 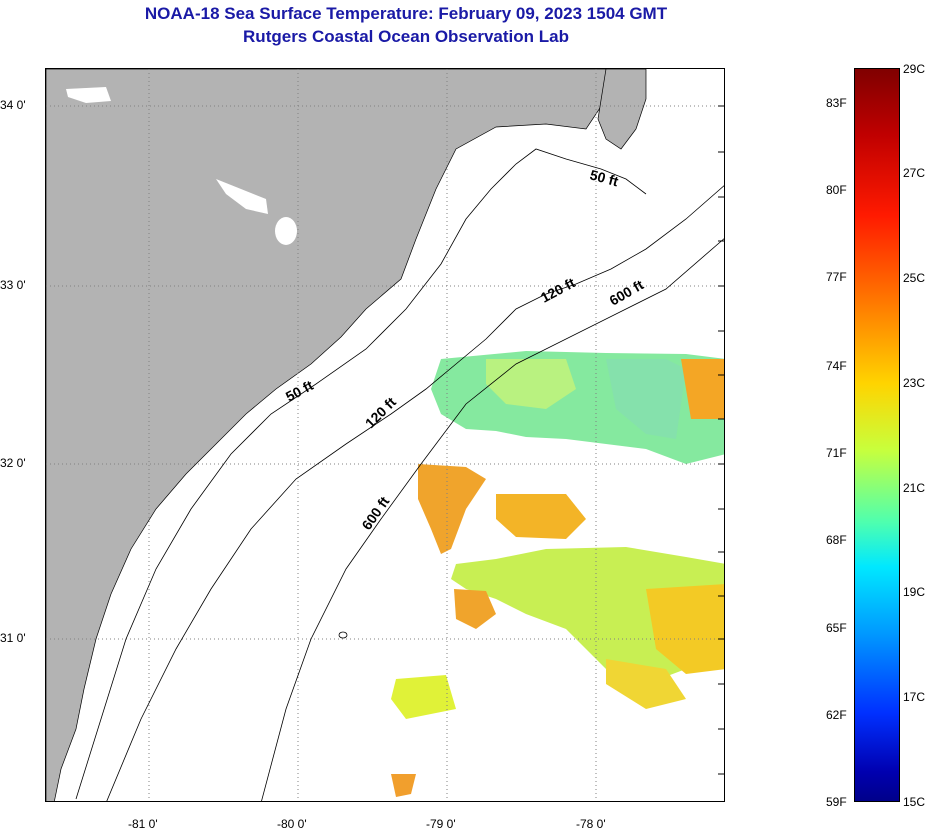 I want to click on colorbar-f-label: 74F, so click(x=836, y=366).